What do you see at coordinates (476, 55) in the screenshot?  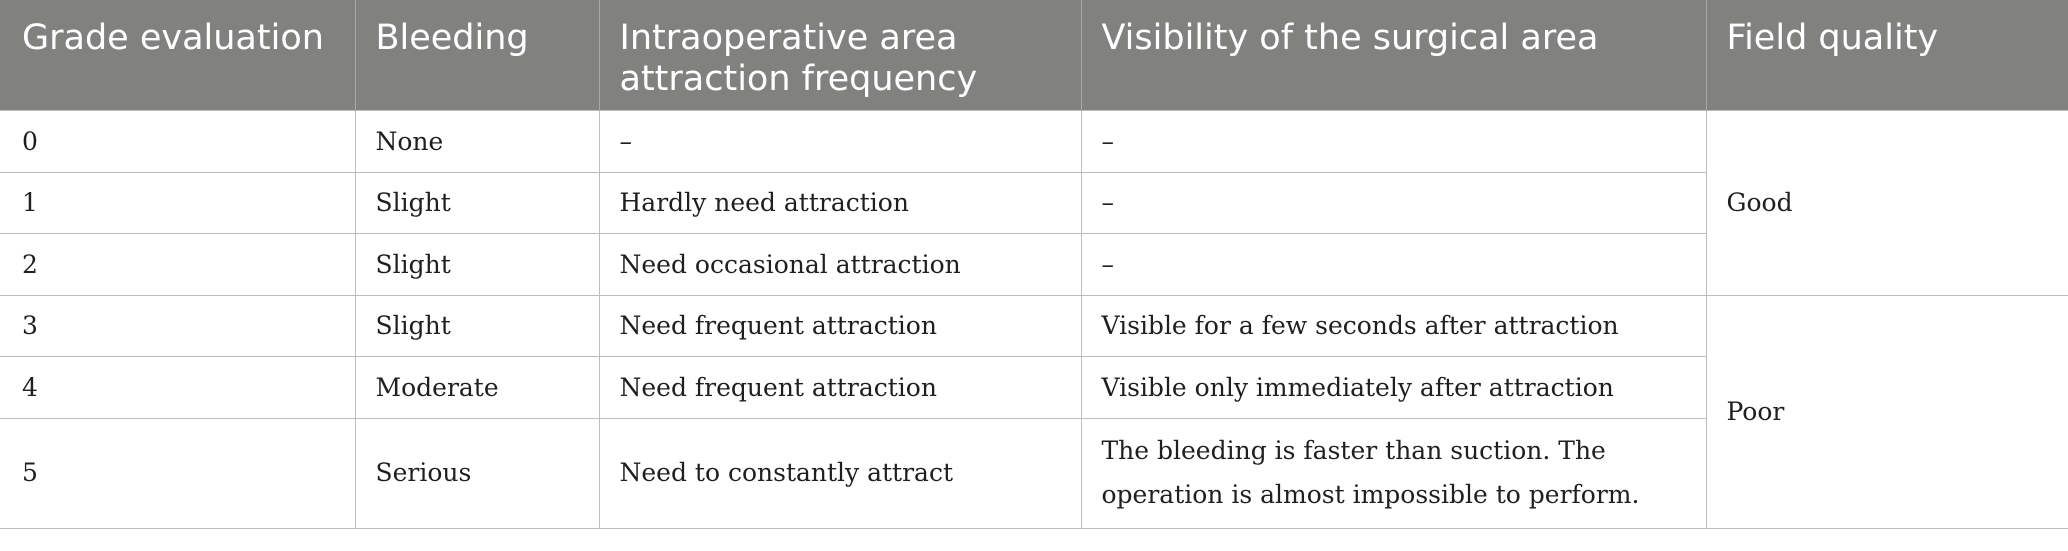 I see `header-bleeding: Bleeding` at bounding box center [476, 55].